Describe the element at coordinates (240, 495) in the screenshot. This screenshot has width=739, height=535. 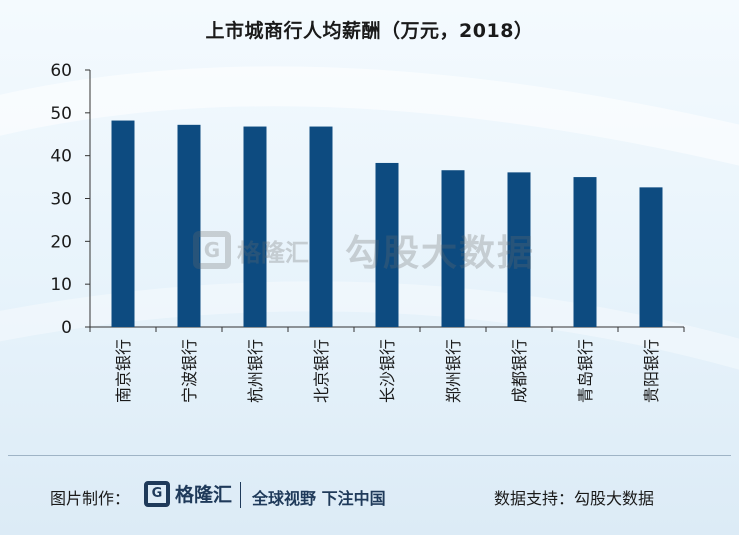
I see `footer-vertical-divider` at that location.